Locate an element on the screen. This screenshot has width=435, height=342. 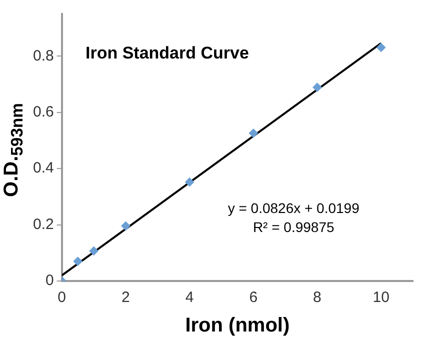
y-tick-label: 0.4 is located at coordinates (43, 168).